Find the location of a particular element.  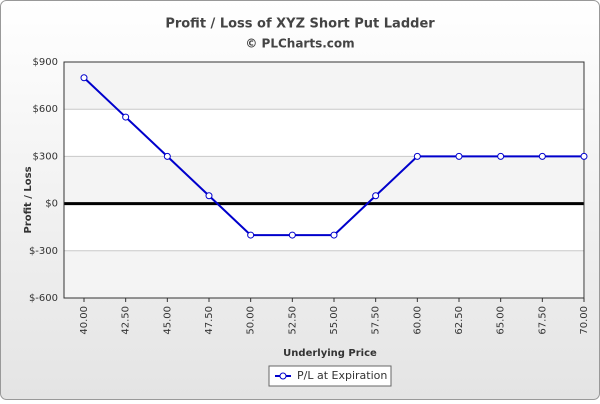

x-tick-label: 40.00 is located at coordinates (84, 320).